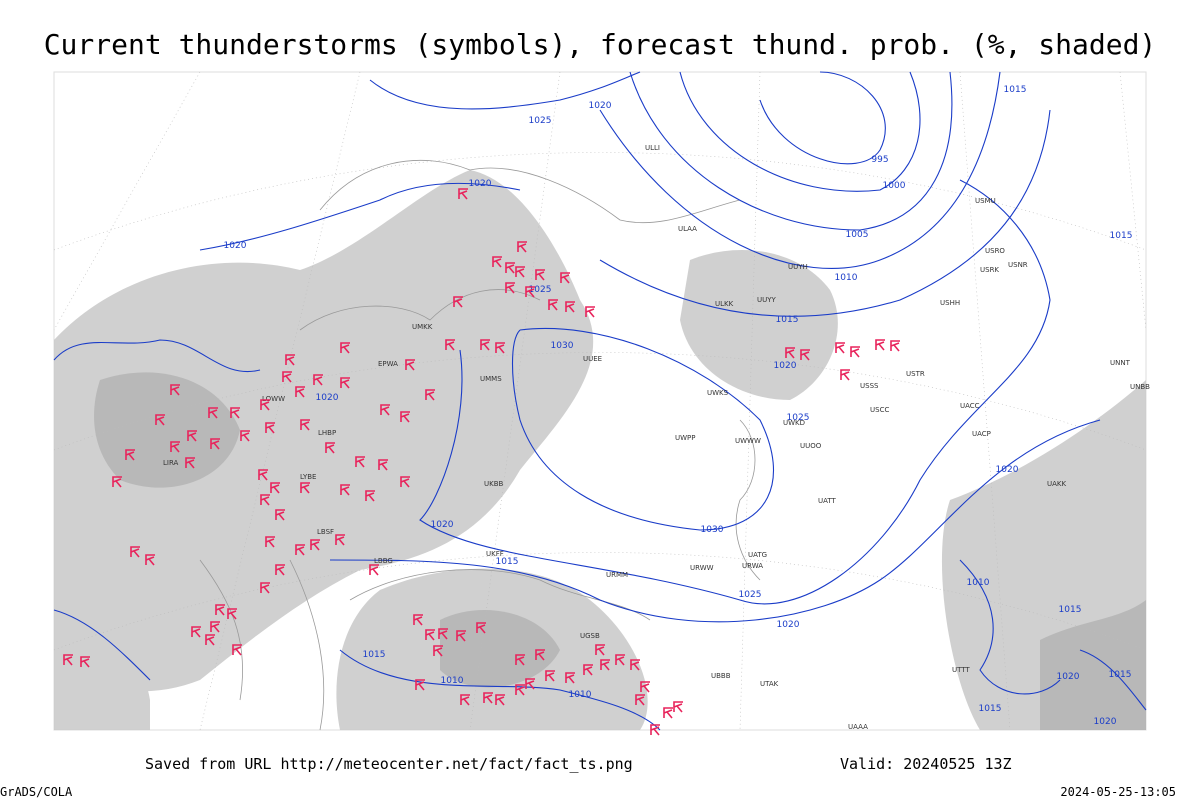 The width and height of the screenshot is (1200, 800). I want to click on station-label: URMM, so click(617, 575).